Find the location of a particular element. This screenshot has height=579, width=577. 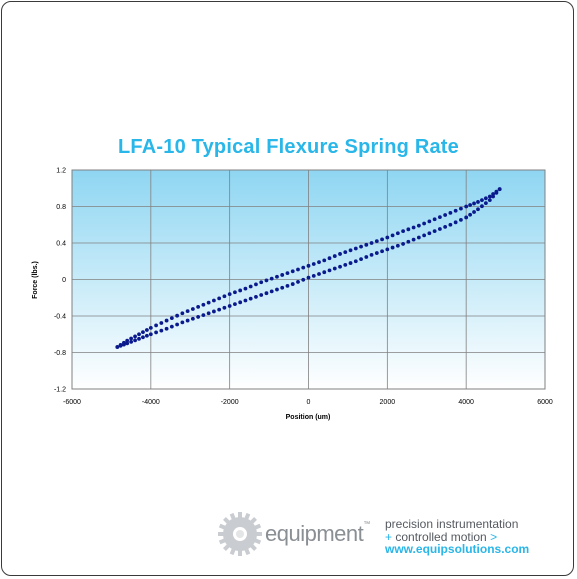

y-tick-label: 1.2 is located at coordinates (61, 171).